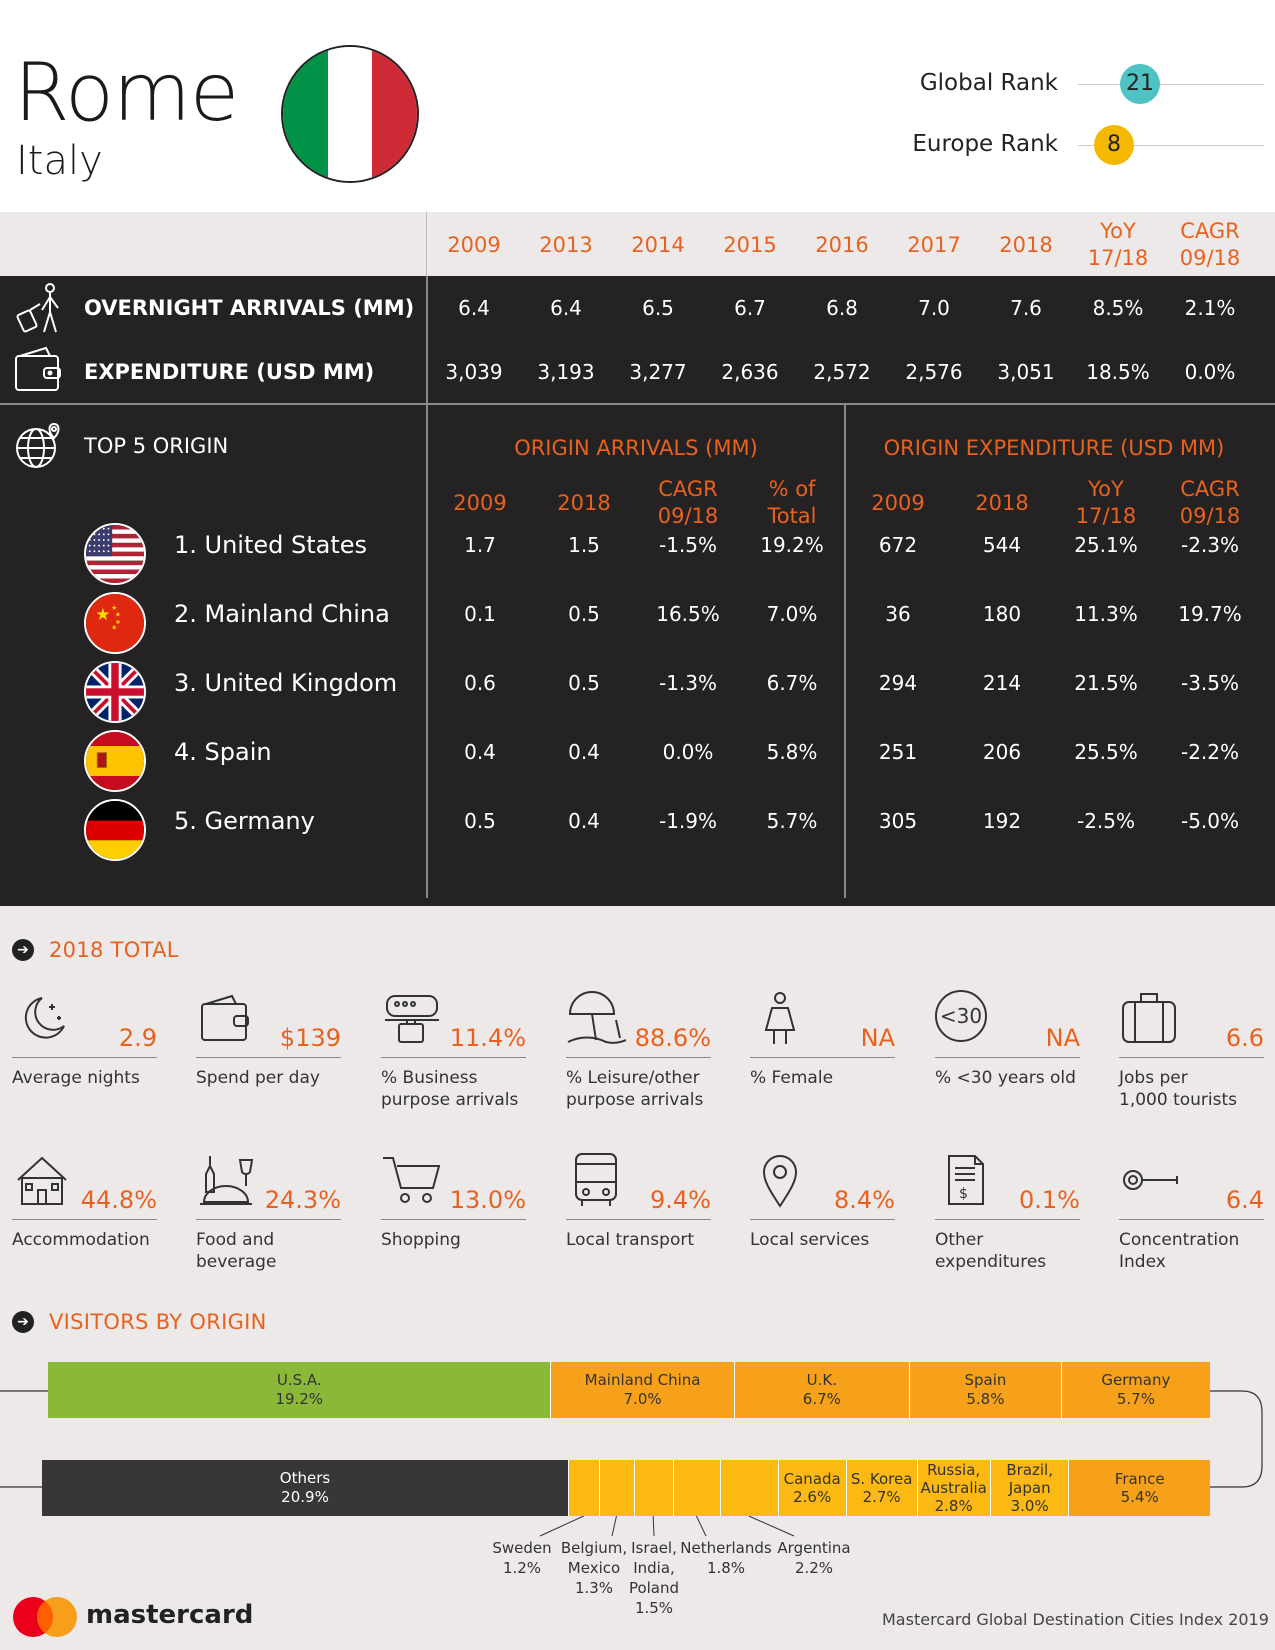 The image size is (1275, 1650). Describe the element at coordinates (750, 245) in the screenshot. I see `col-2015: 2015` at that location.